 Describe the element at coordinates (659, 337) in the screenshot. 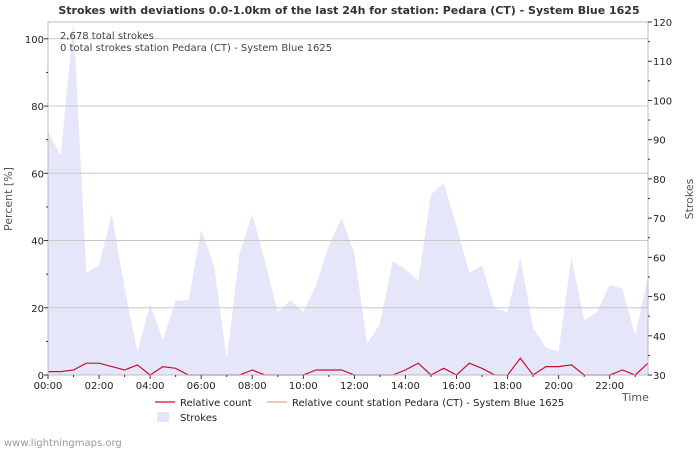

I see `right-tick-label: 40` at that location.